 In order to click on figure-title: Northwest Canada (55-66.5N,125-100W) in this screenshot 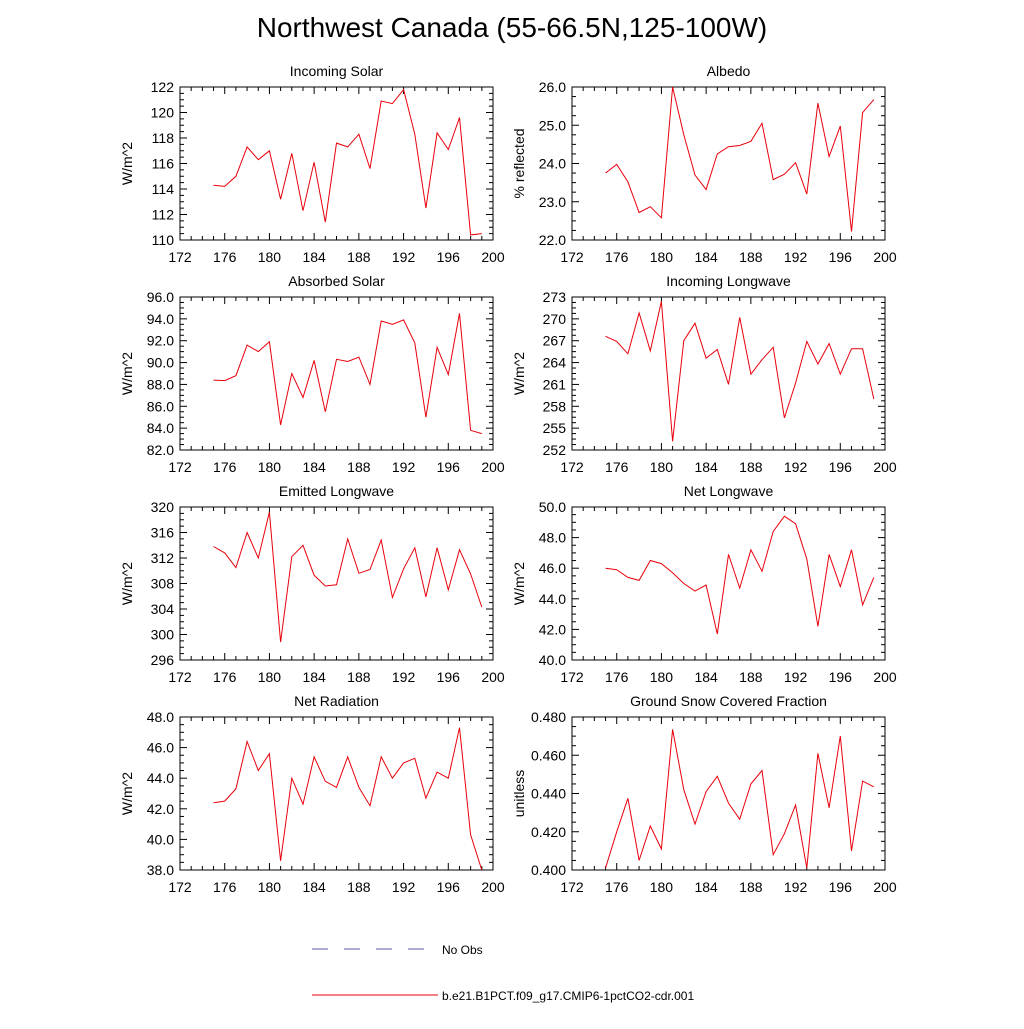, I will do `click(512, 27)`.